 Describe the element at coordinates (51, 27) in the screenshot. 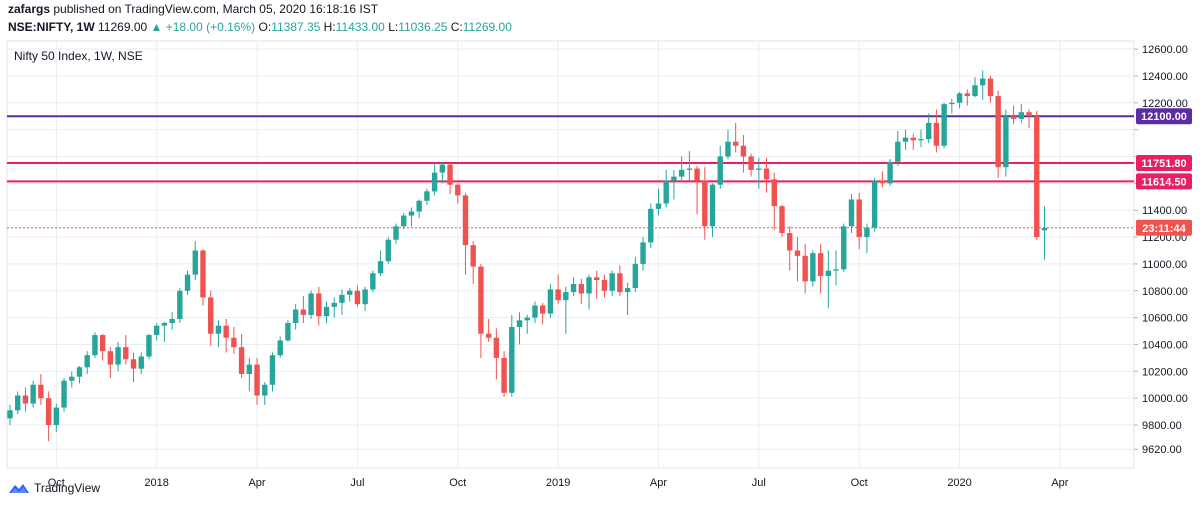

I see `symbol-label: NSE:NIFTY, 1W` at that location.